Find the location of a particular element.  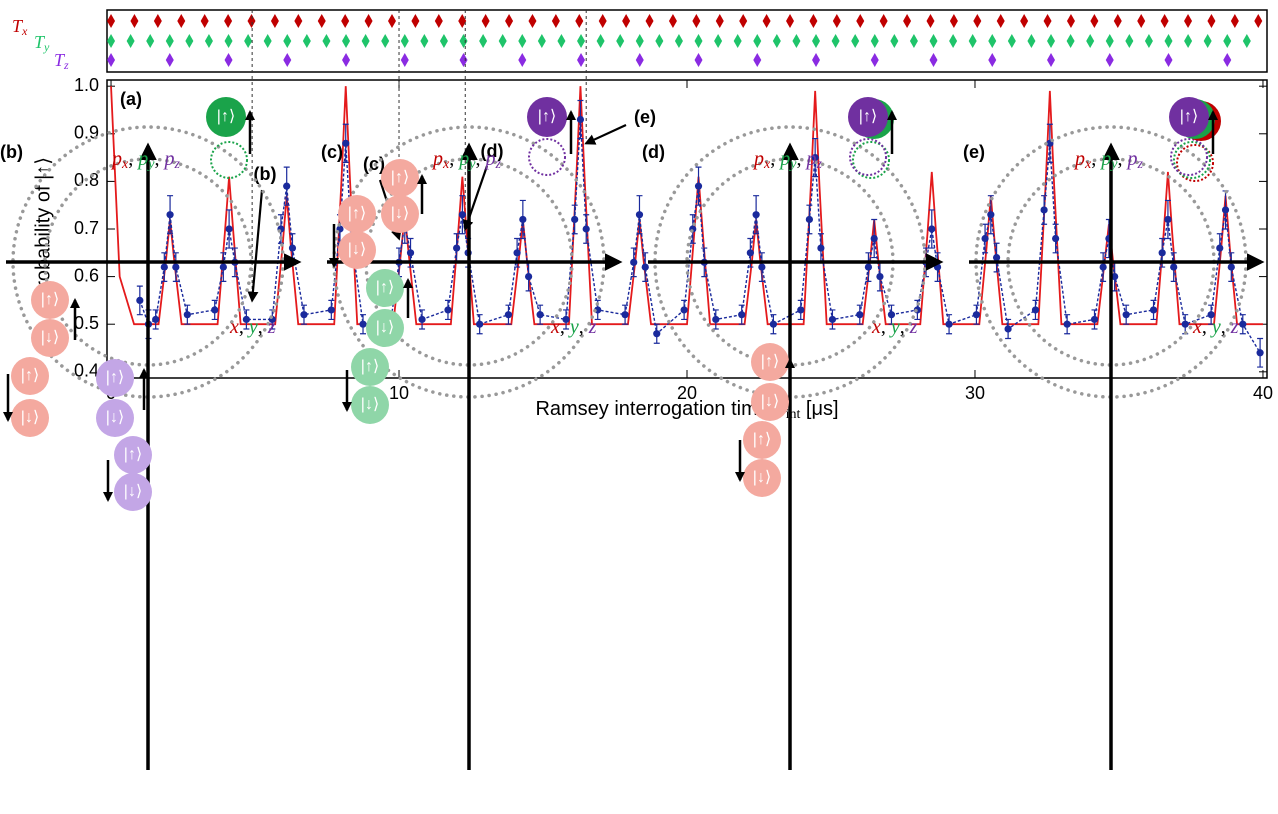

panel-label: (a) is located at coordinates (131, 99).